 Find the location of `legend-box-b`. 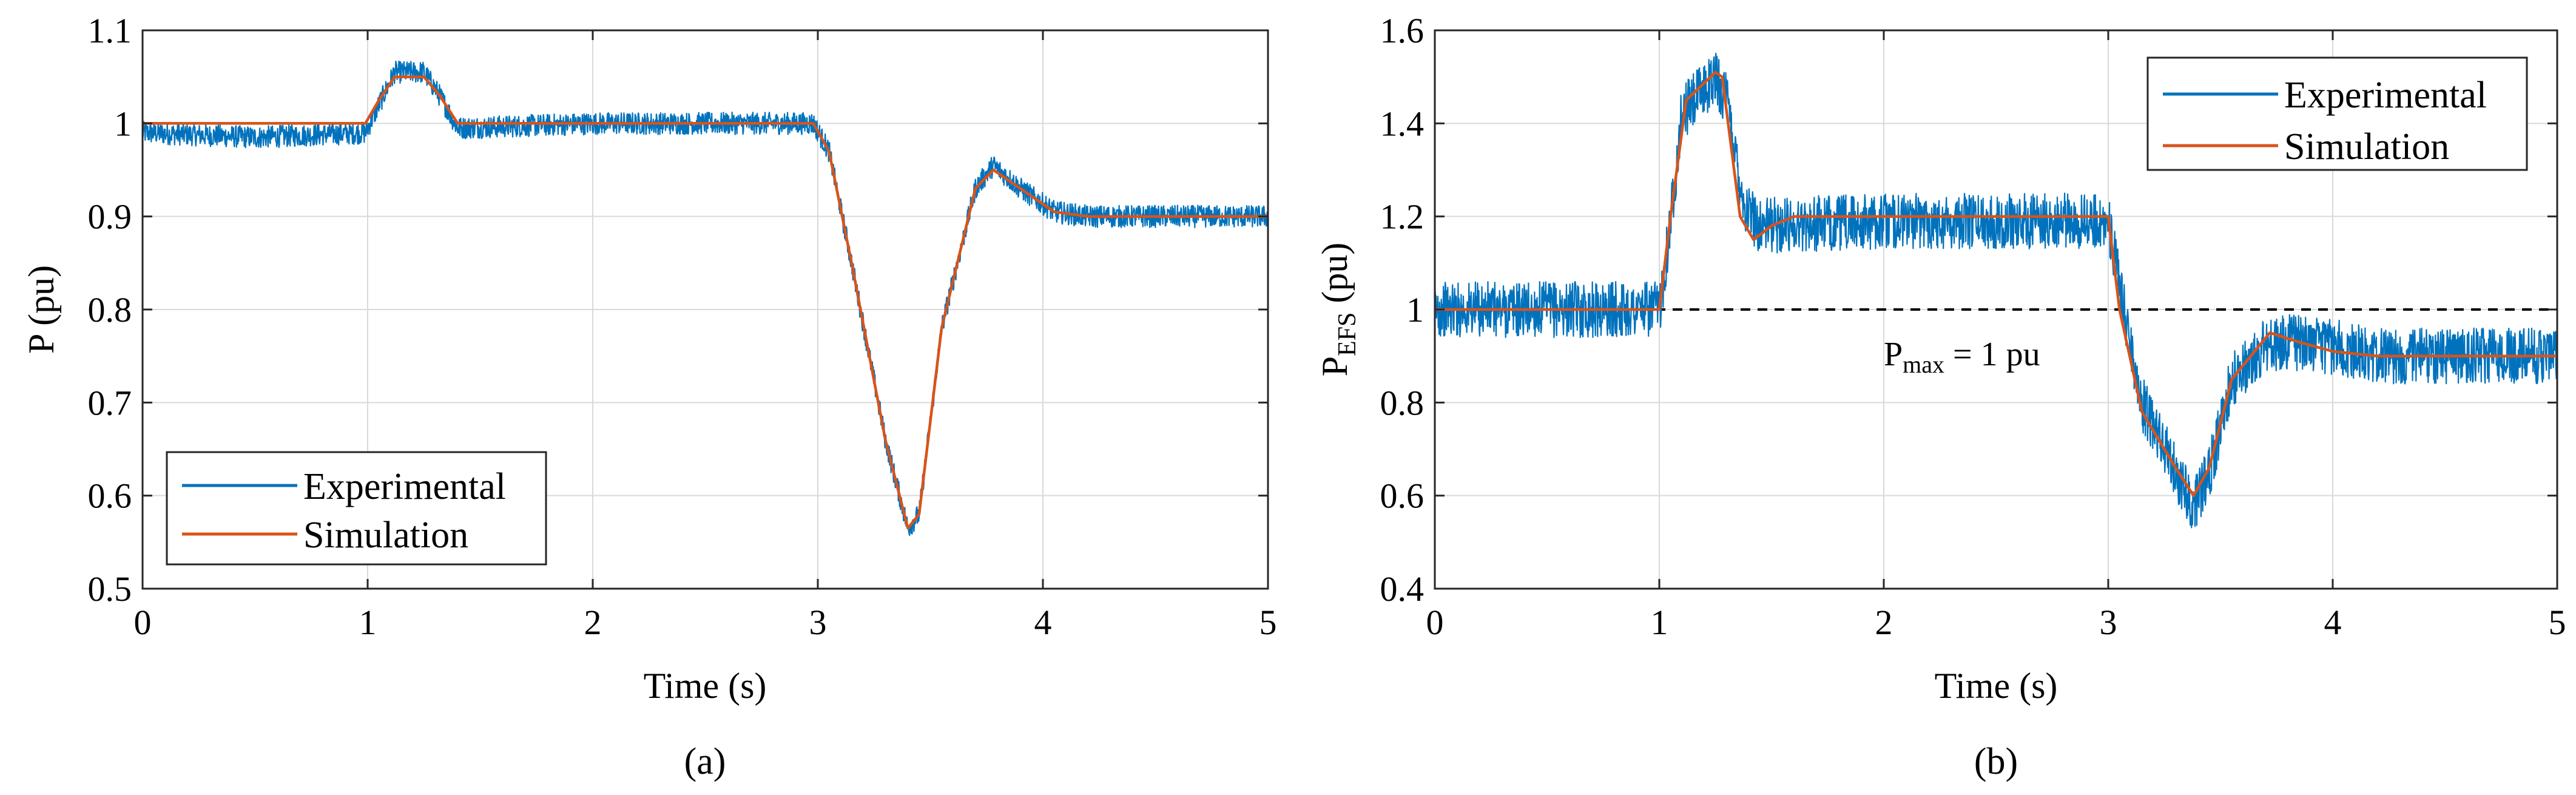

legend-box-b is located at coordinates (2337, 113).